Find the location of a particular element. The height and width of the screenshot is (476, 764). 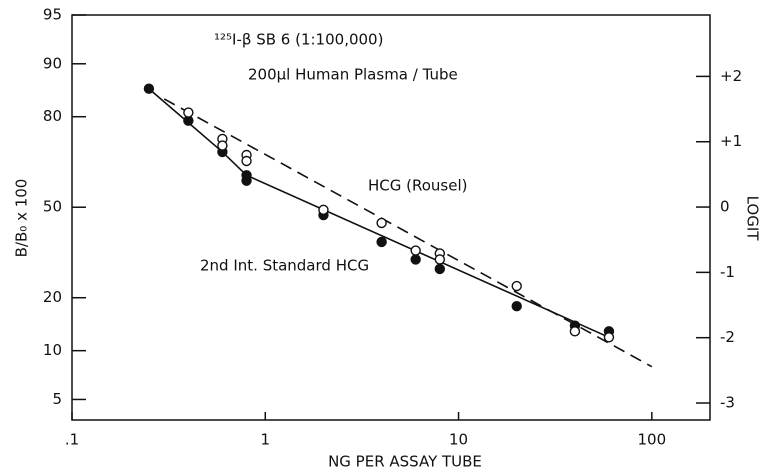

x-axis-label: NG PER ASSAY TUBE is located at coordinates (405, 462).